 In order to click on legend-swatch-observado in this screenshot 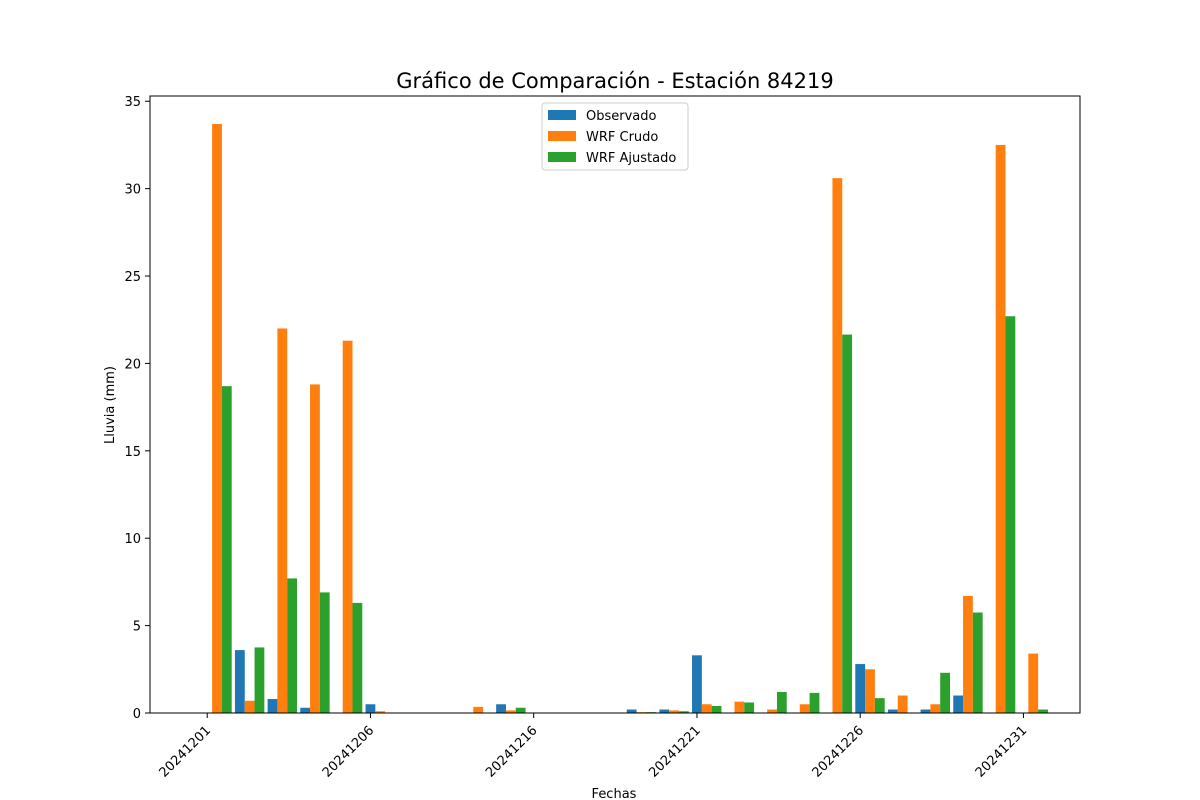, I will do `click(562, 115)`.